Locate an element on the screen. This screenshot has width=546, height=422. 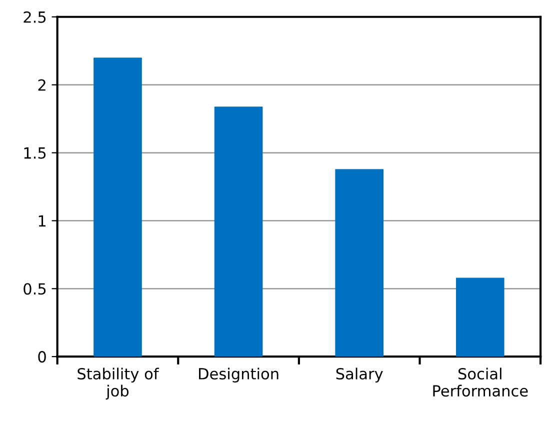
y-tick-label: 0.5 is located at coordinates (35, 289).